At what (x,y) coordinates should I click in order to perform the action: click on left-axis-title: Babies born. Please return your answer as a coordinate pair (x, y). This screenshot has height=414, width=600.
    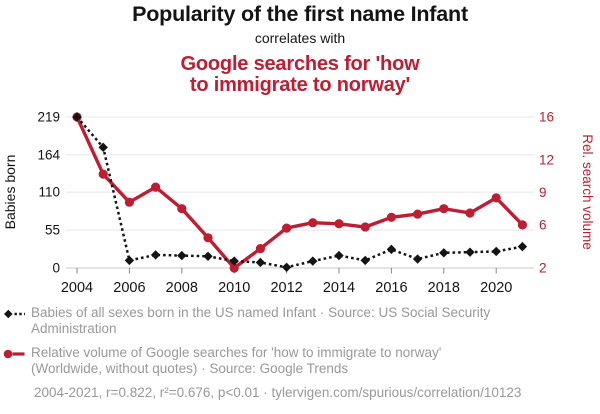
    Looking at the image, I should click on (10, 192).